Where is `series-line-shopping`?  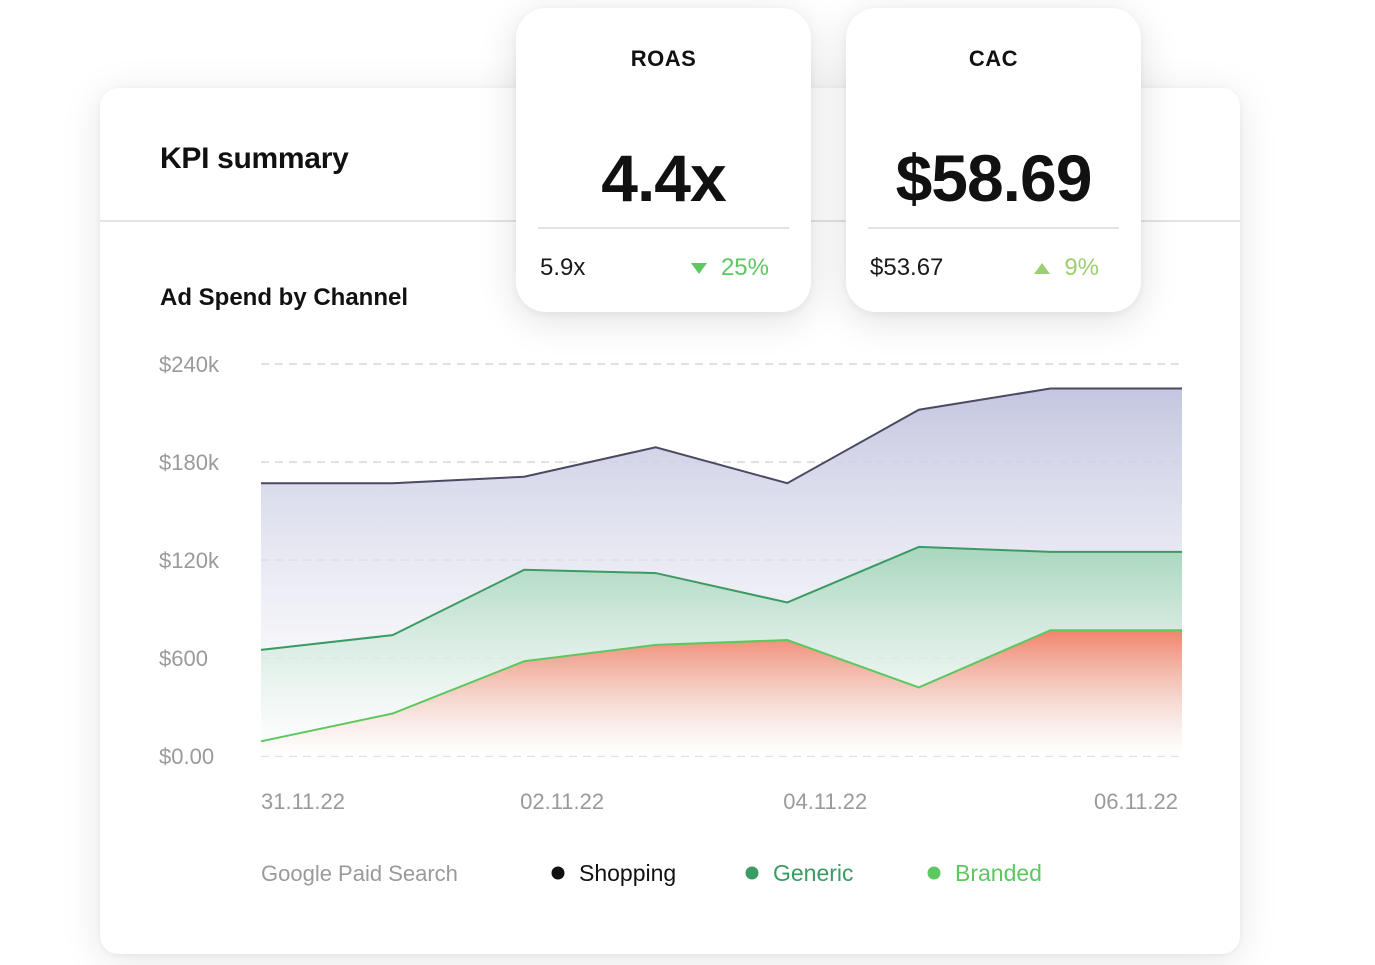 series-line-shopping is located at coordinates (721, 436).